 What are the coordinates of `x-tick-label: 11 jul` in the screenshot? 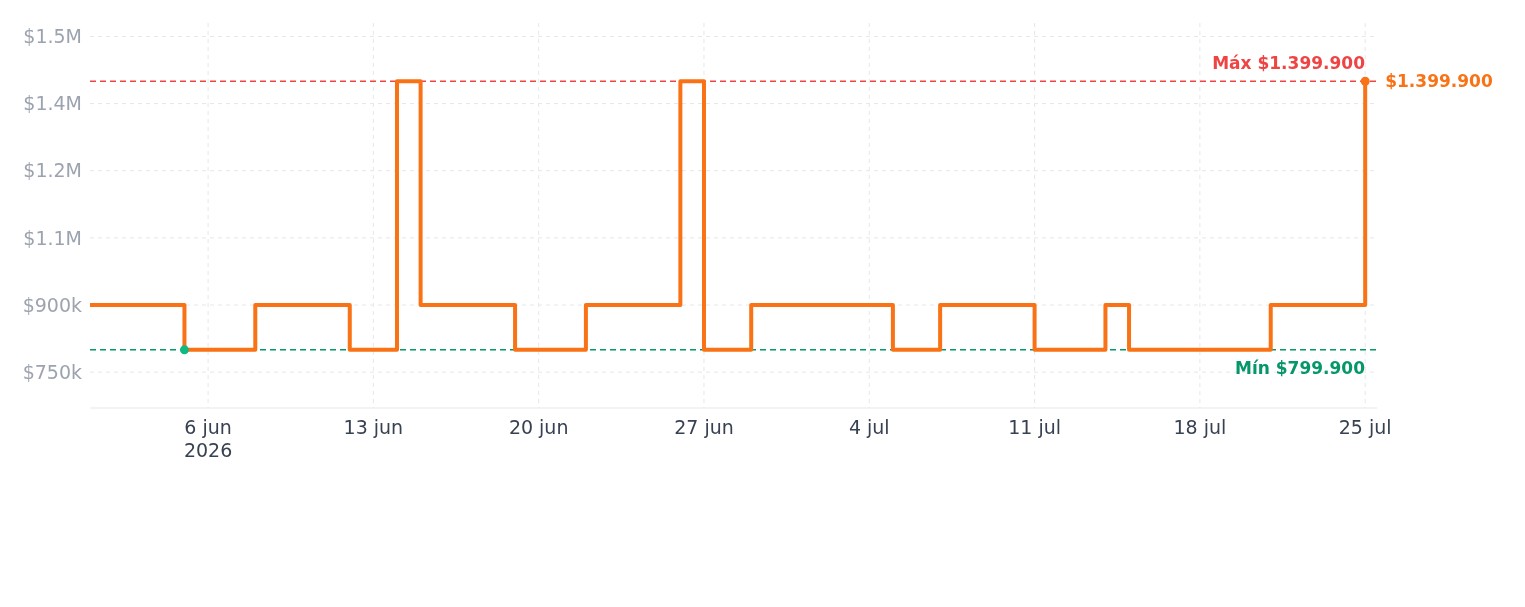 It's located at (1034, 427).